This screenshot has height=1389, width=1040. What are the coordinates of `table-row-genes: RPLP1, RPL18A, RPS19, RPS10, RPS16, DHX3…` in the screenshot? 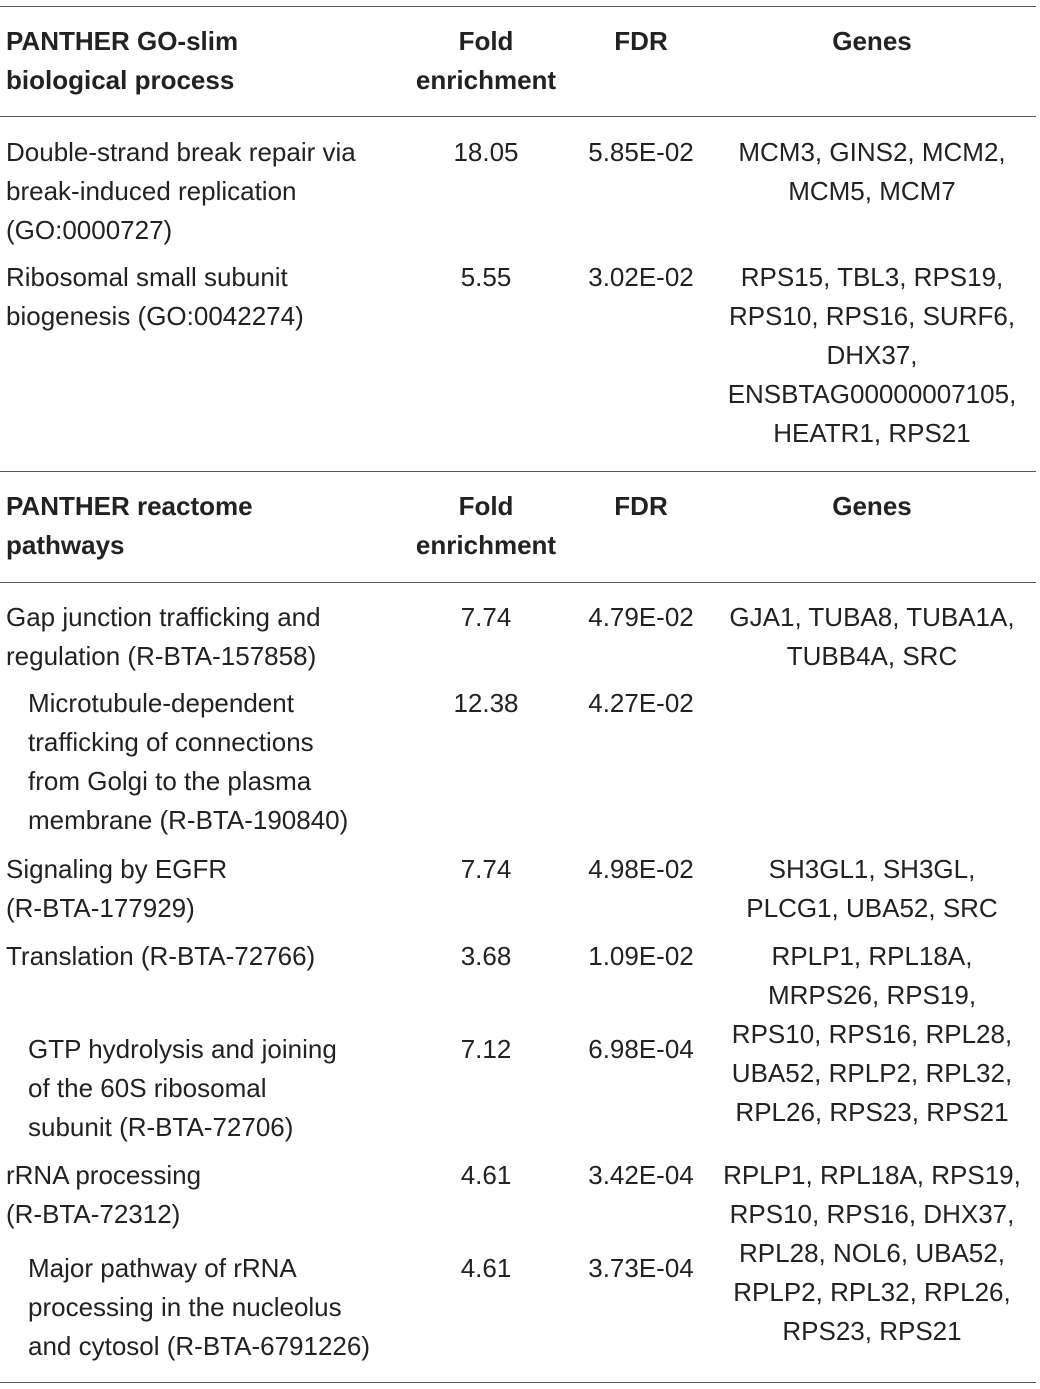 It's located at (872, 1253).